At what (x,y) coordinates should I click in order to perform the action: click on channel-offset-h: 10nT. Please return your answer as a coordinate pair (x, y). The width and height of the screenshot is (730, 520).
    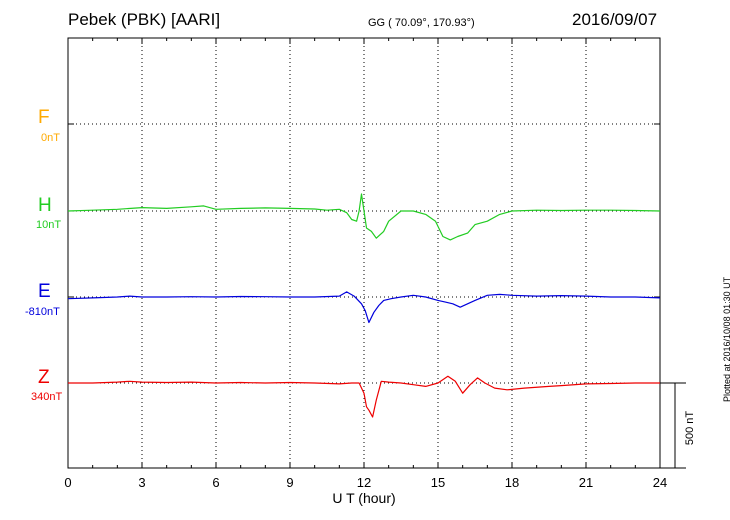
    Looking at the image, I should click on (49, 225).